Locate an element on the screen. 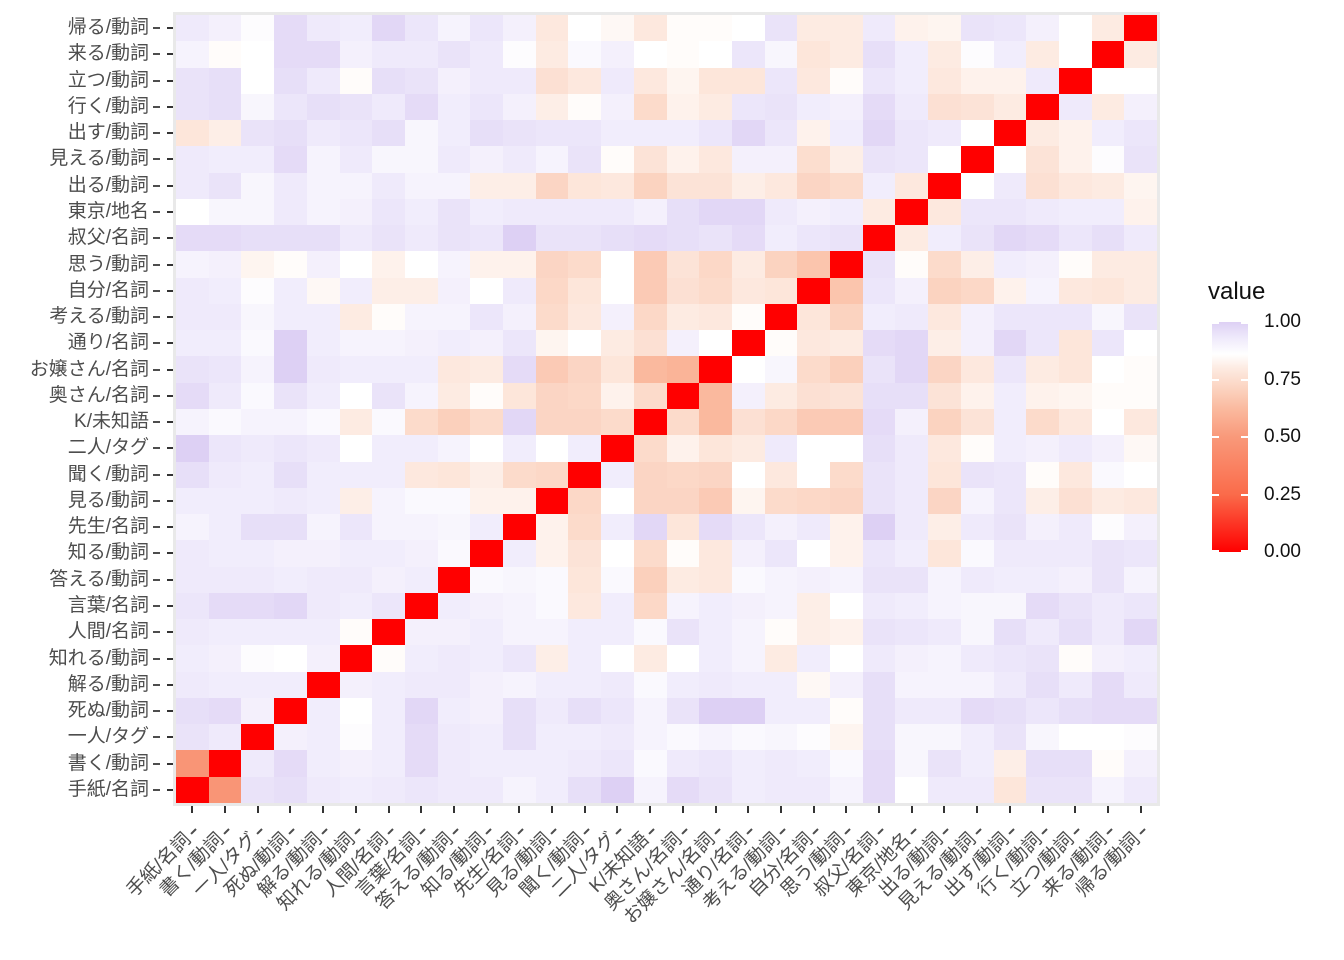  y-tick-label: 知る/動詞 is located at coordinates (80, 553).